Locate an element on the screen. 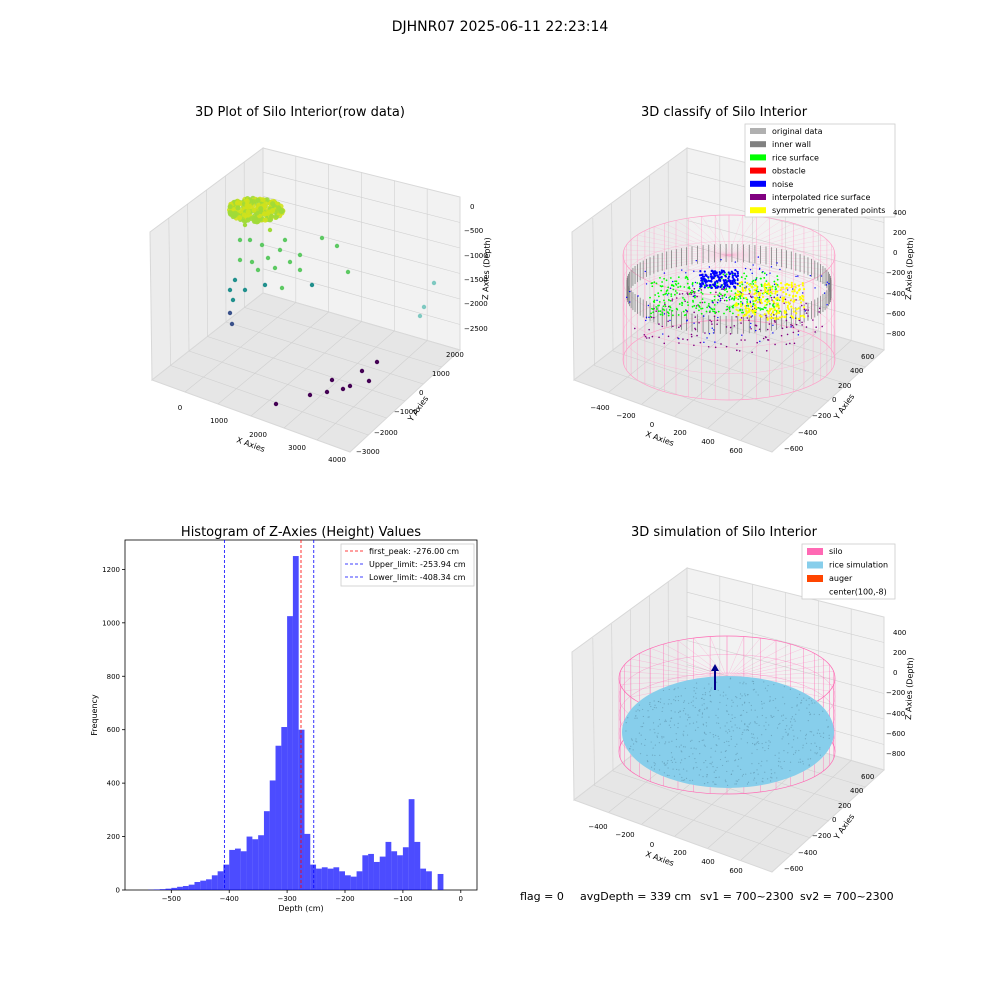 This screenshot has width=1000, height=1000. gridline is located at coordinates (188, 277).